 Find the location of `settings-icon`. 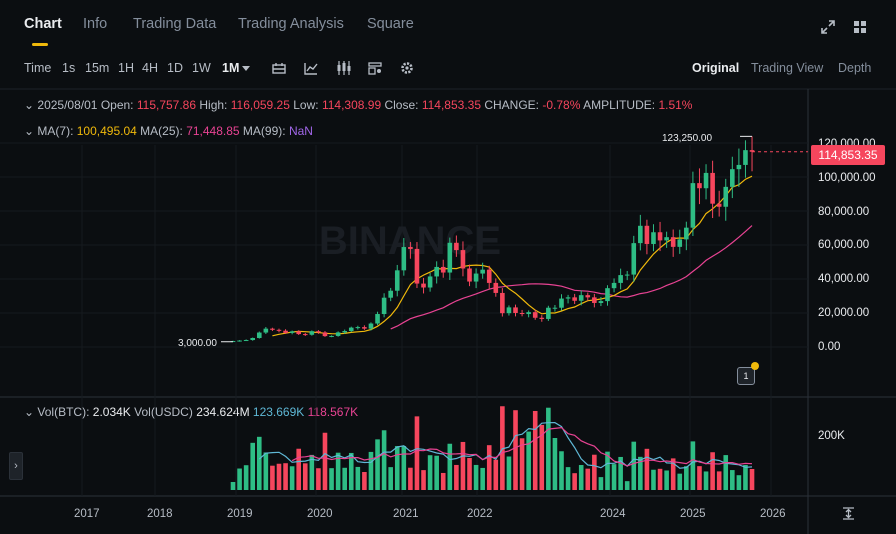

settings-icon is located at coordinates (407, 68).